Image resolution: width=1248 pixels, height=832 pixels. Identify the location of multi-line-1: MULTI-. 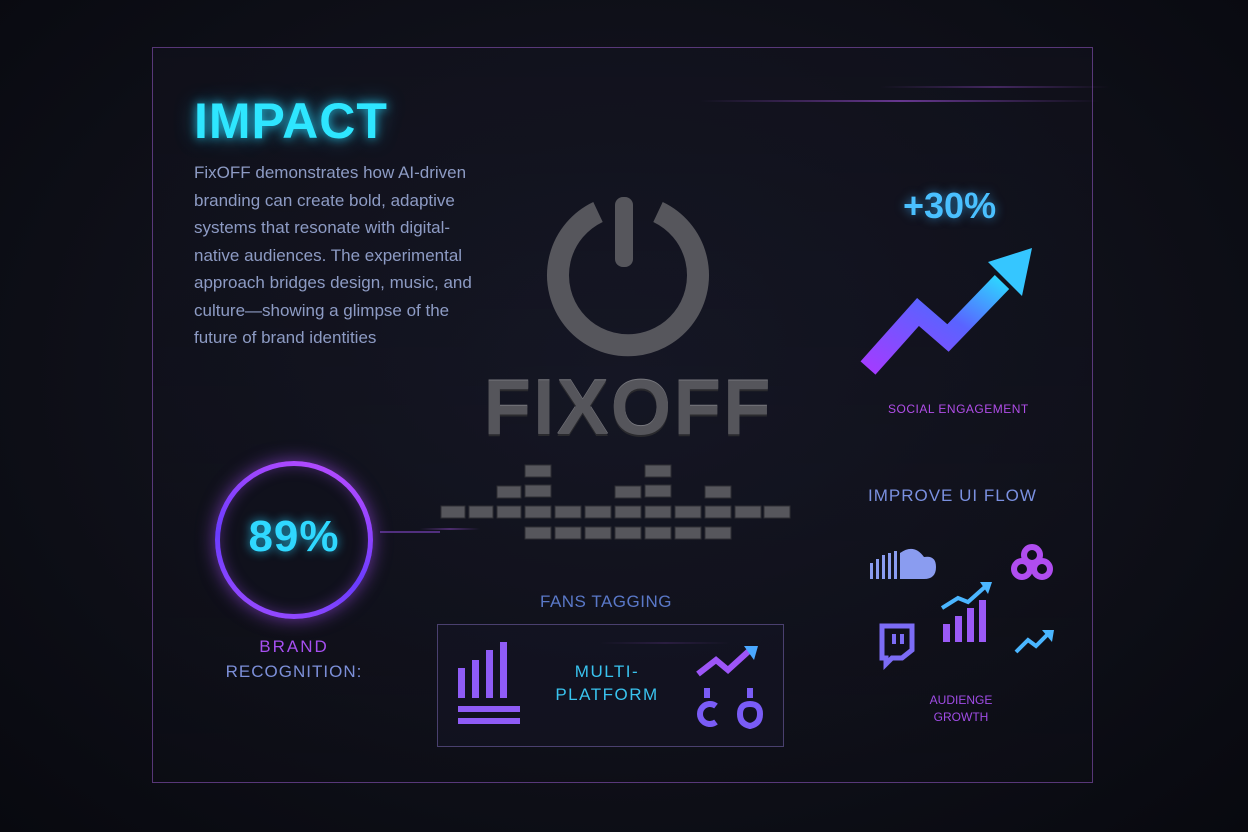
(607, 671).